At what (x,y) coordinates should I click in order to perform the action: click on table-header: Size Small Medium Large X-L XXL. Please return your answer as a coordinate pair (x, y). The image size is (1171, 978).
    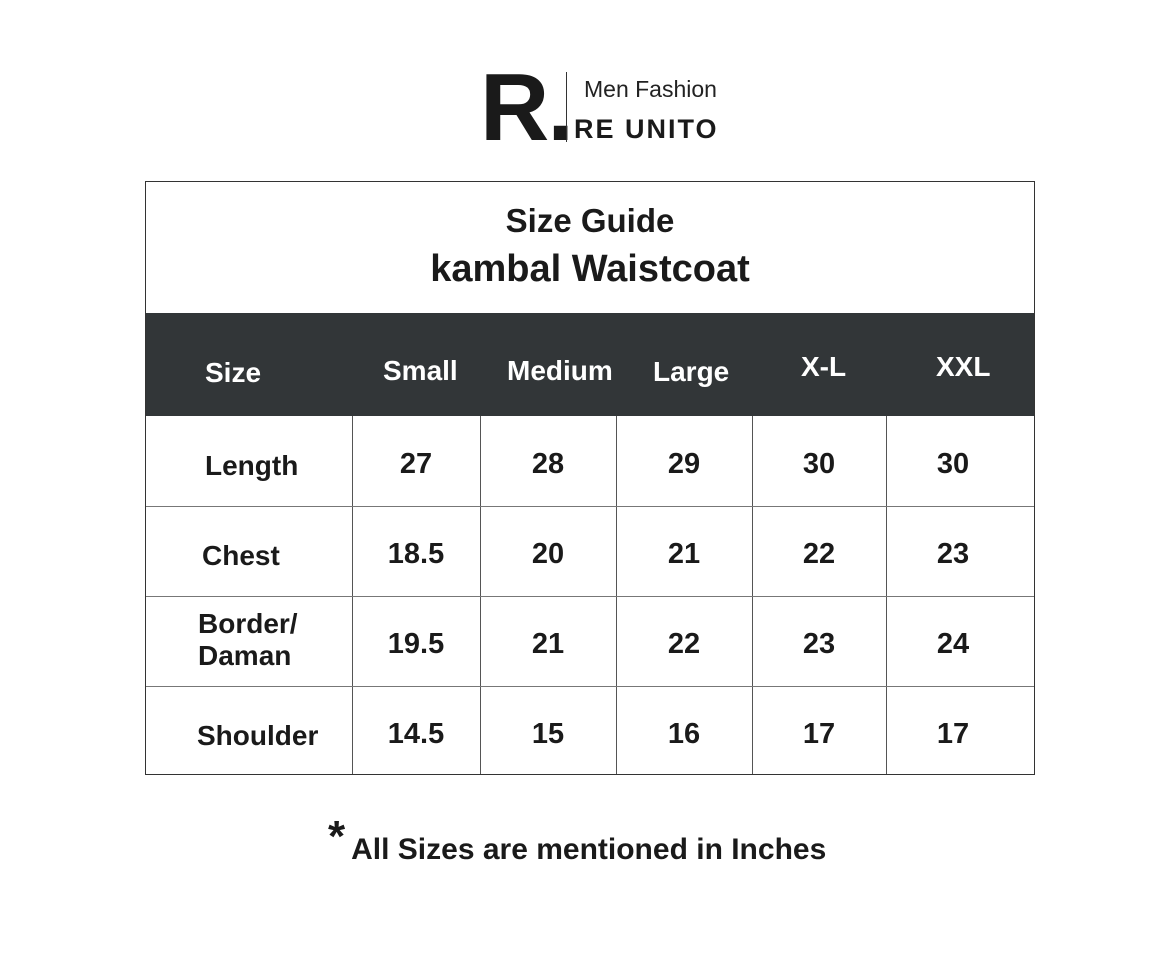
    Looking at the image, I should click on (590, 364).